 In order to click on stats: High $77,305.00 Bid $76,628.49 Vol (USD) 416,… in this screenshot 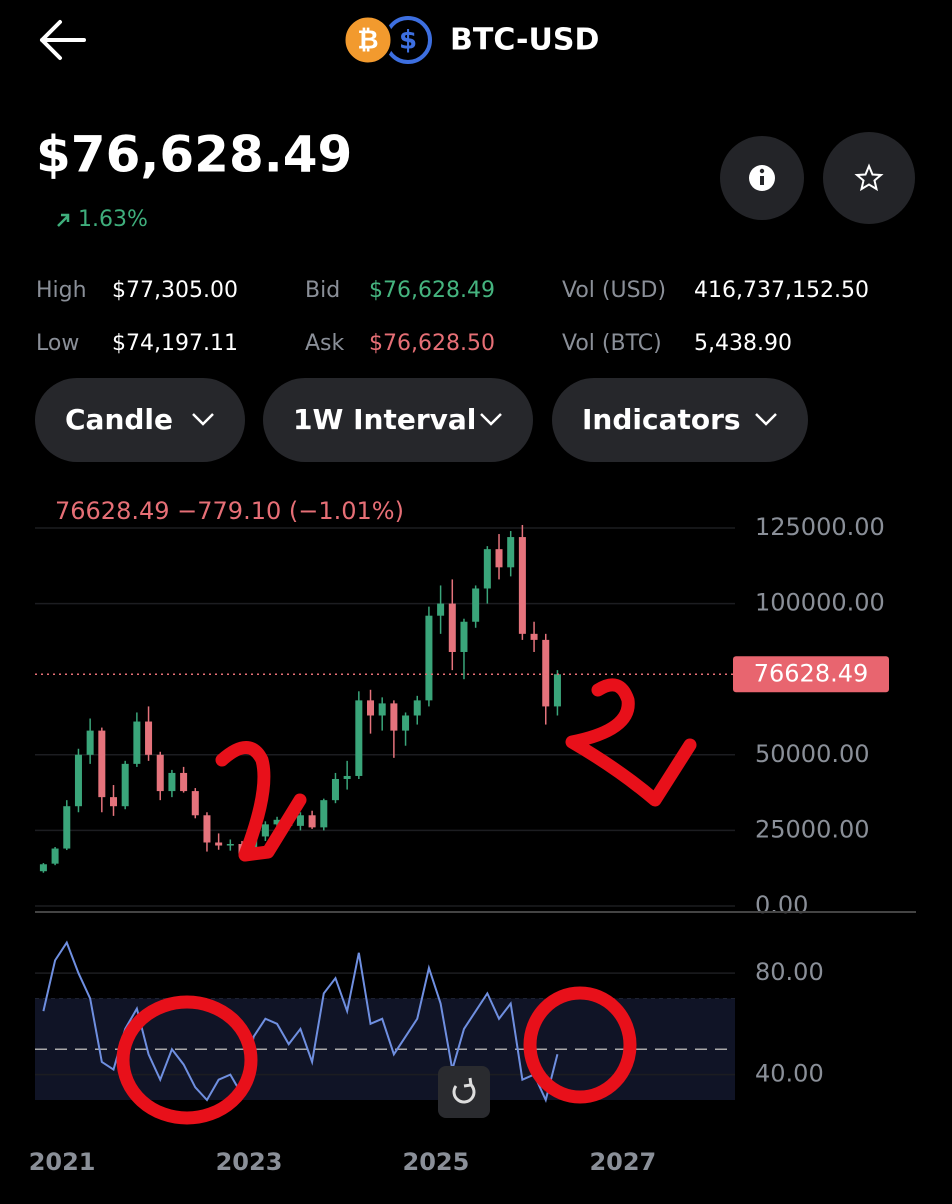, I will do `click(452, 317)`.